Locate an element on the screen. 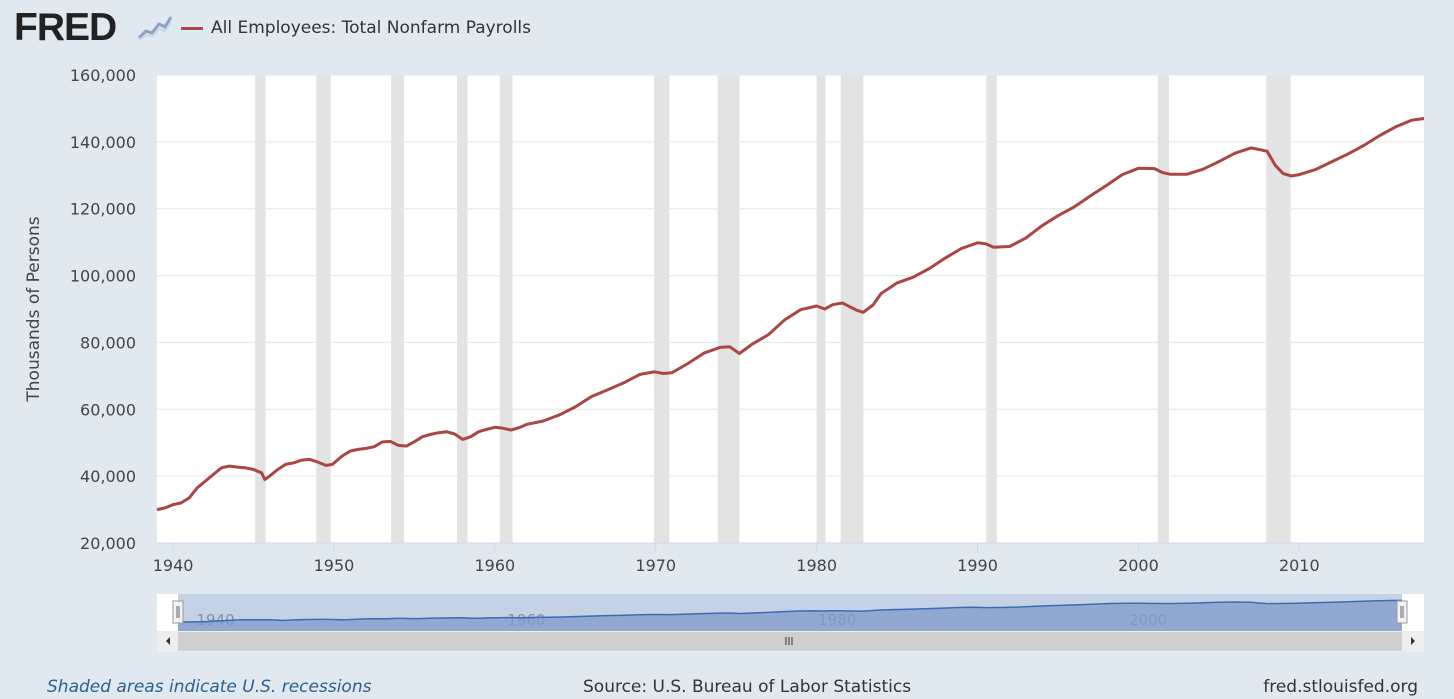 This screenshot has width=1454, height=699. scrollbar-thumb is located at coordinates (790, 641).